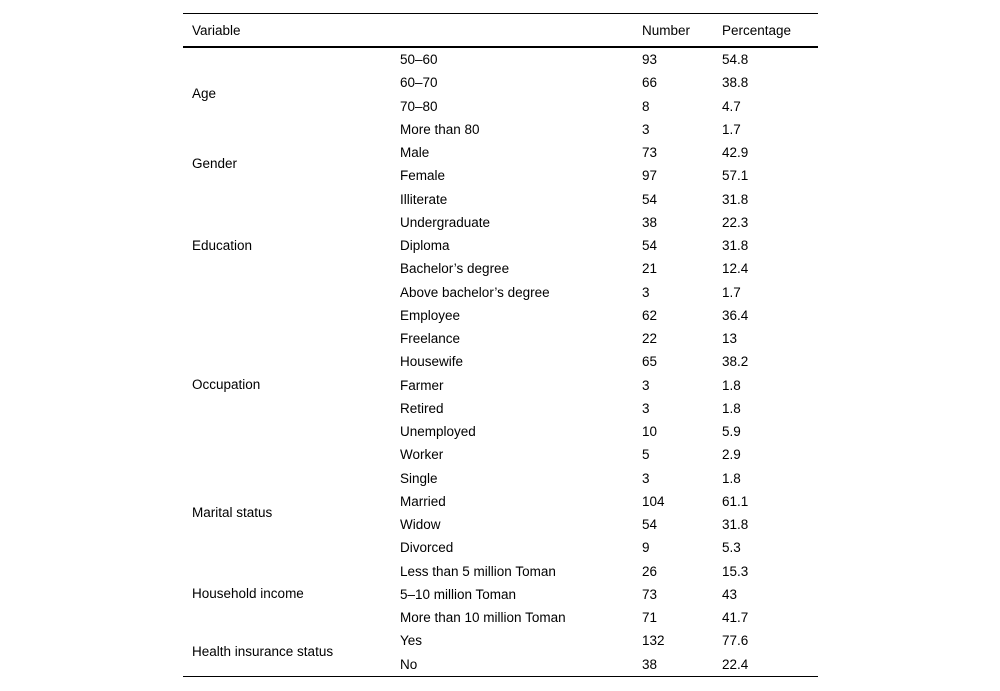 Image resolution: width=1000 pixels, height=691 pixels. I want to click on table-row: Married 104 61.1, so click(500, 501).